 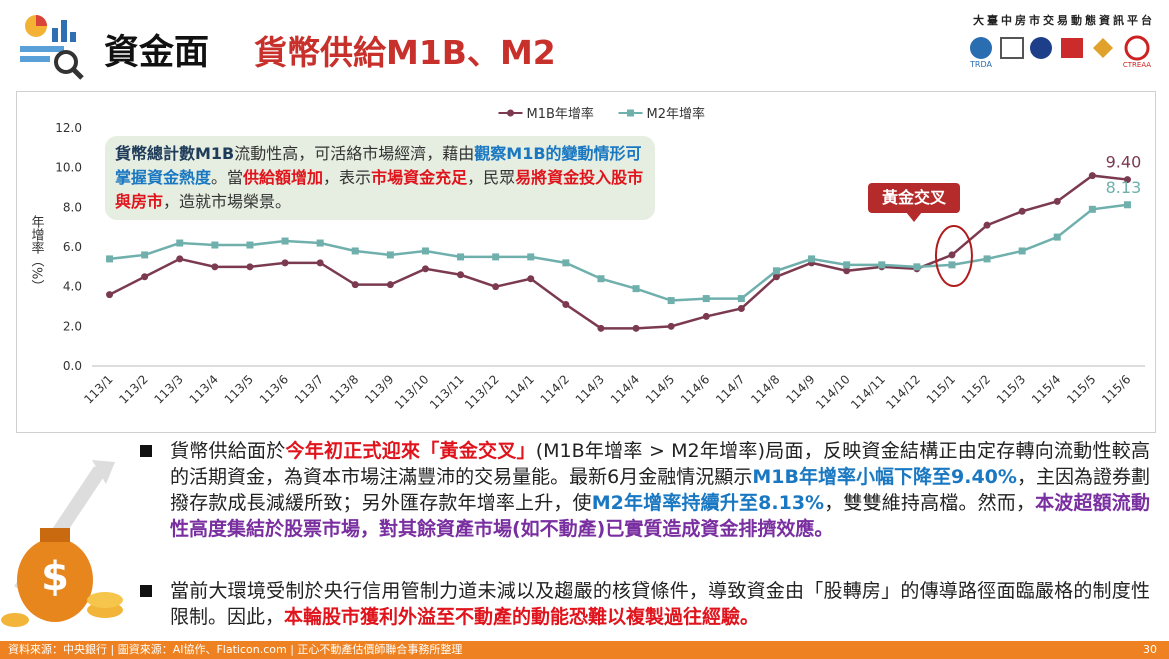 What do you see at coordinates (980, 64) in the screenshot?
I see `logo-text: TRDA` at bounding box center [980, 64].